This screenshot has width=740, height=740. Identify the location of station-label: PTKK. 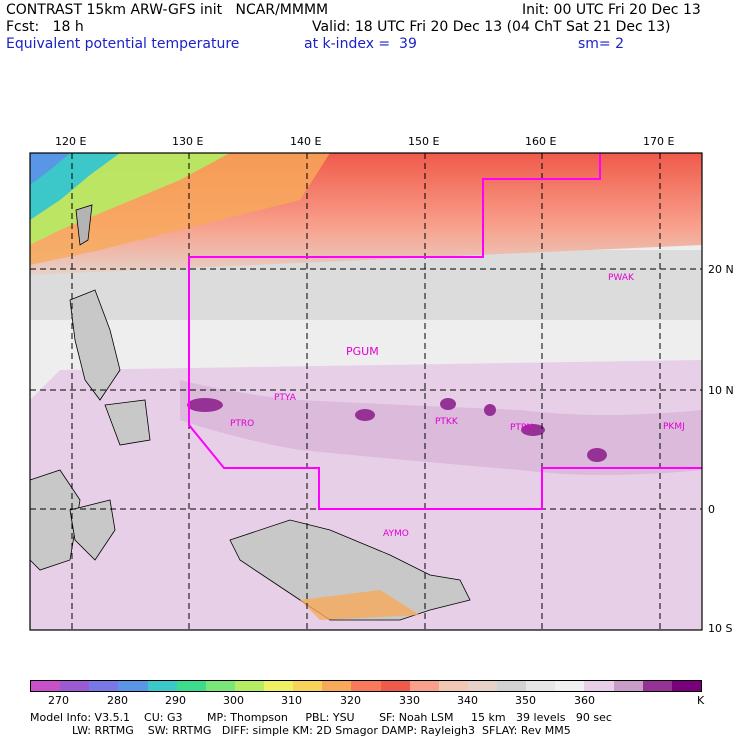
(446, 422).